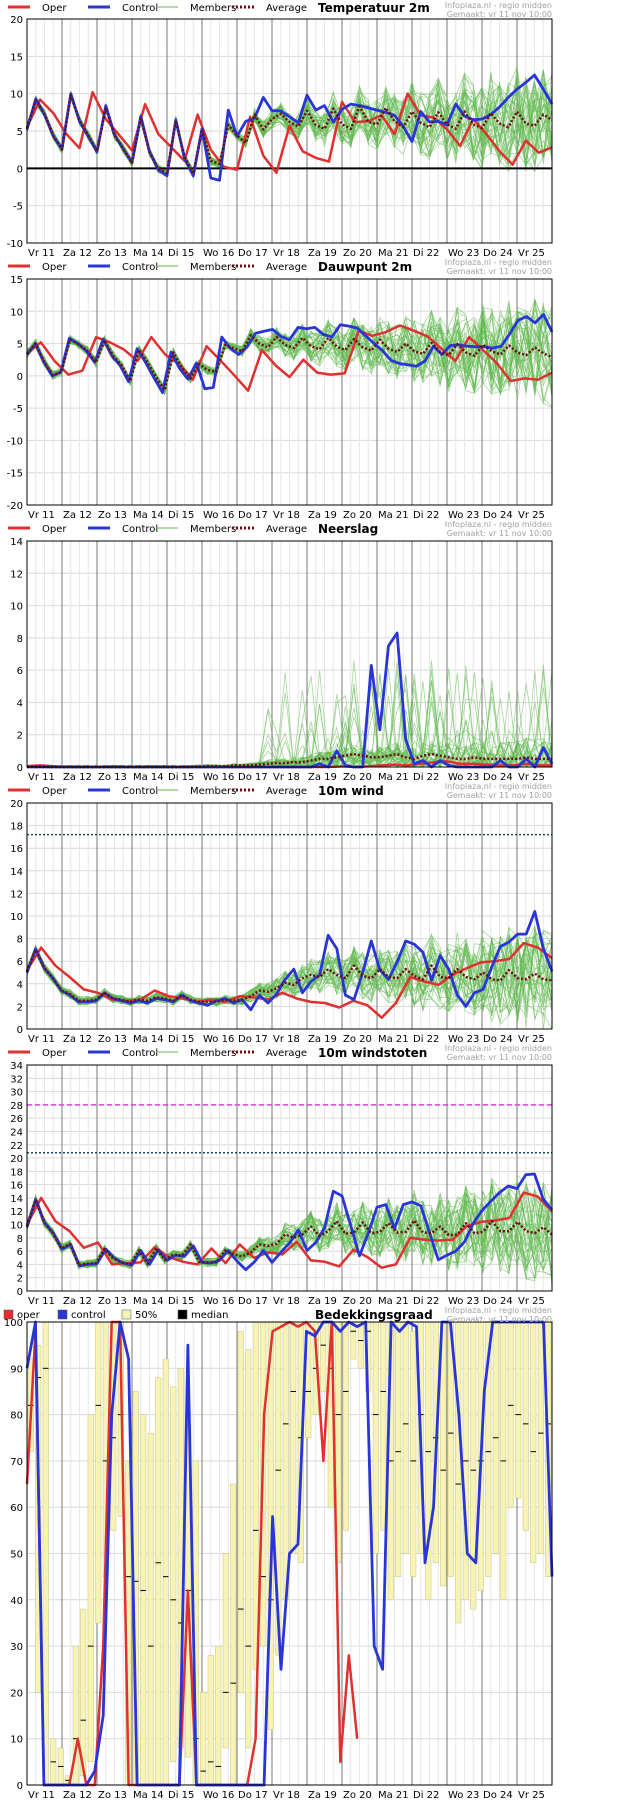  What do you see at coordinates (16, 1132) in the screenshot?
I see `y-tick-label: 24` at bounding box center [16, 1132].